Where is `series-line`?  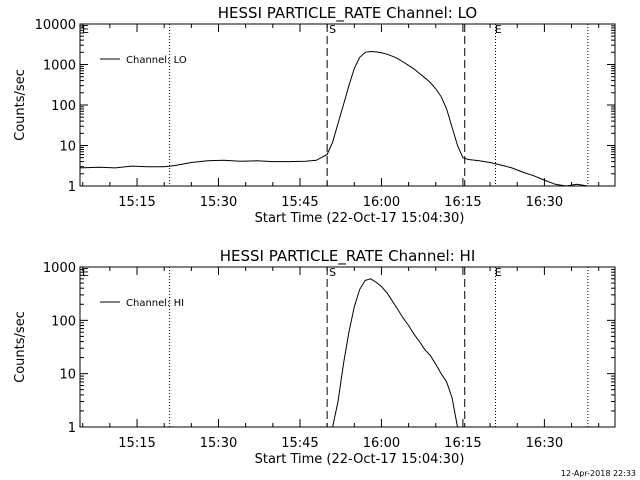 series-line is located at coordinates (395, 353).